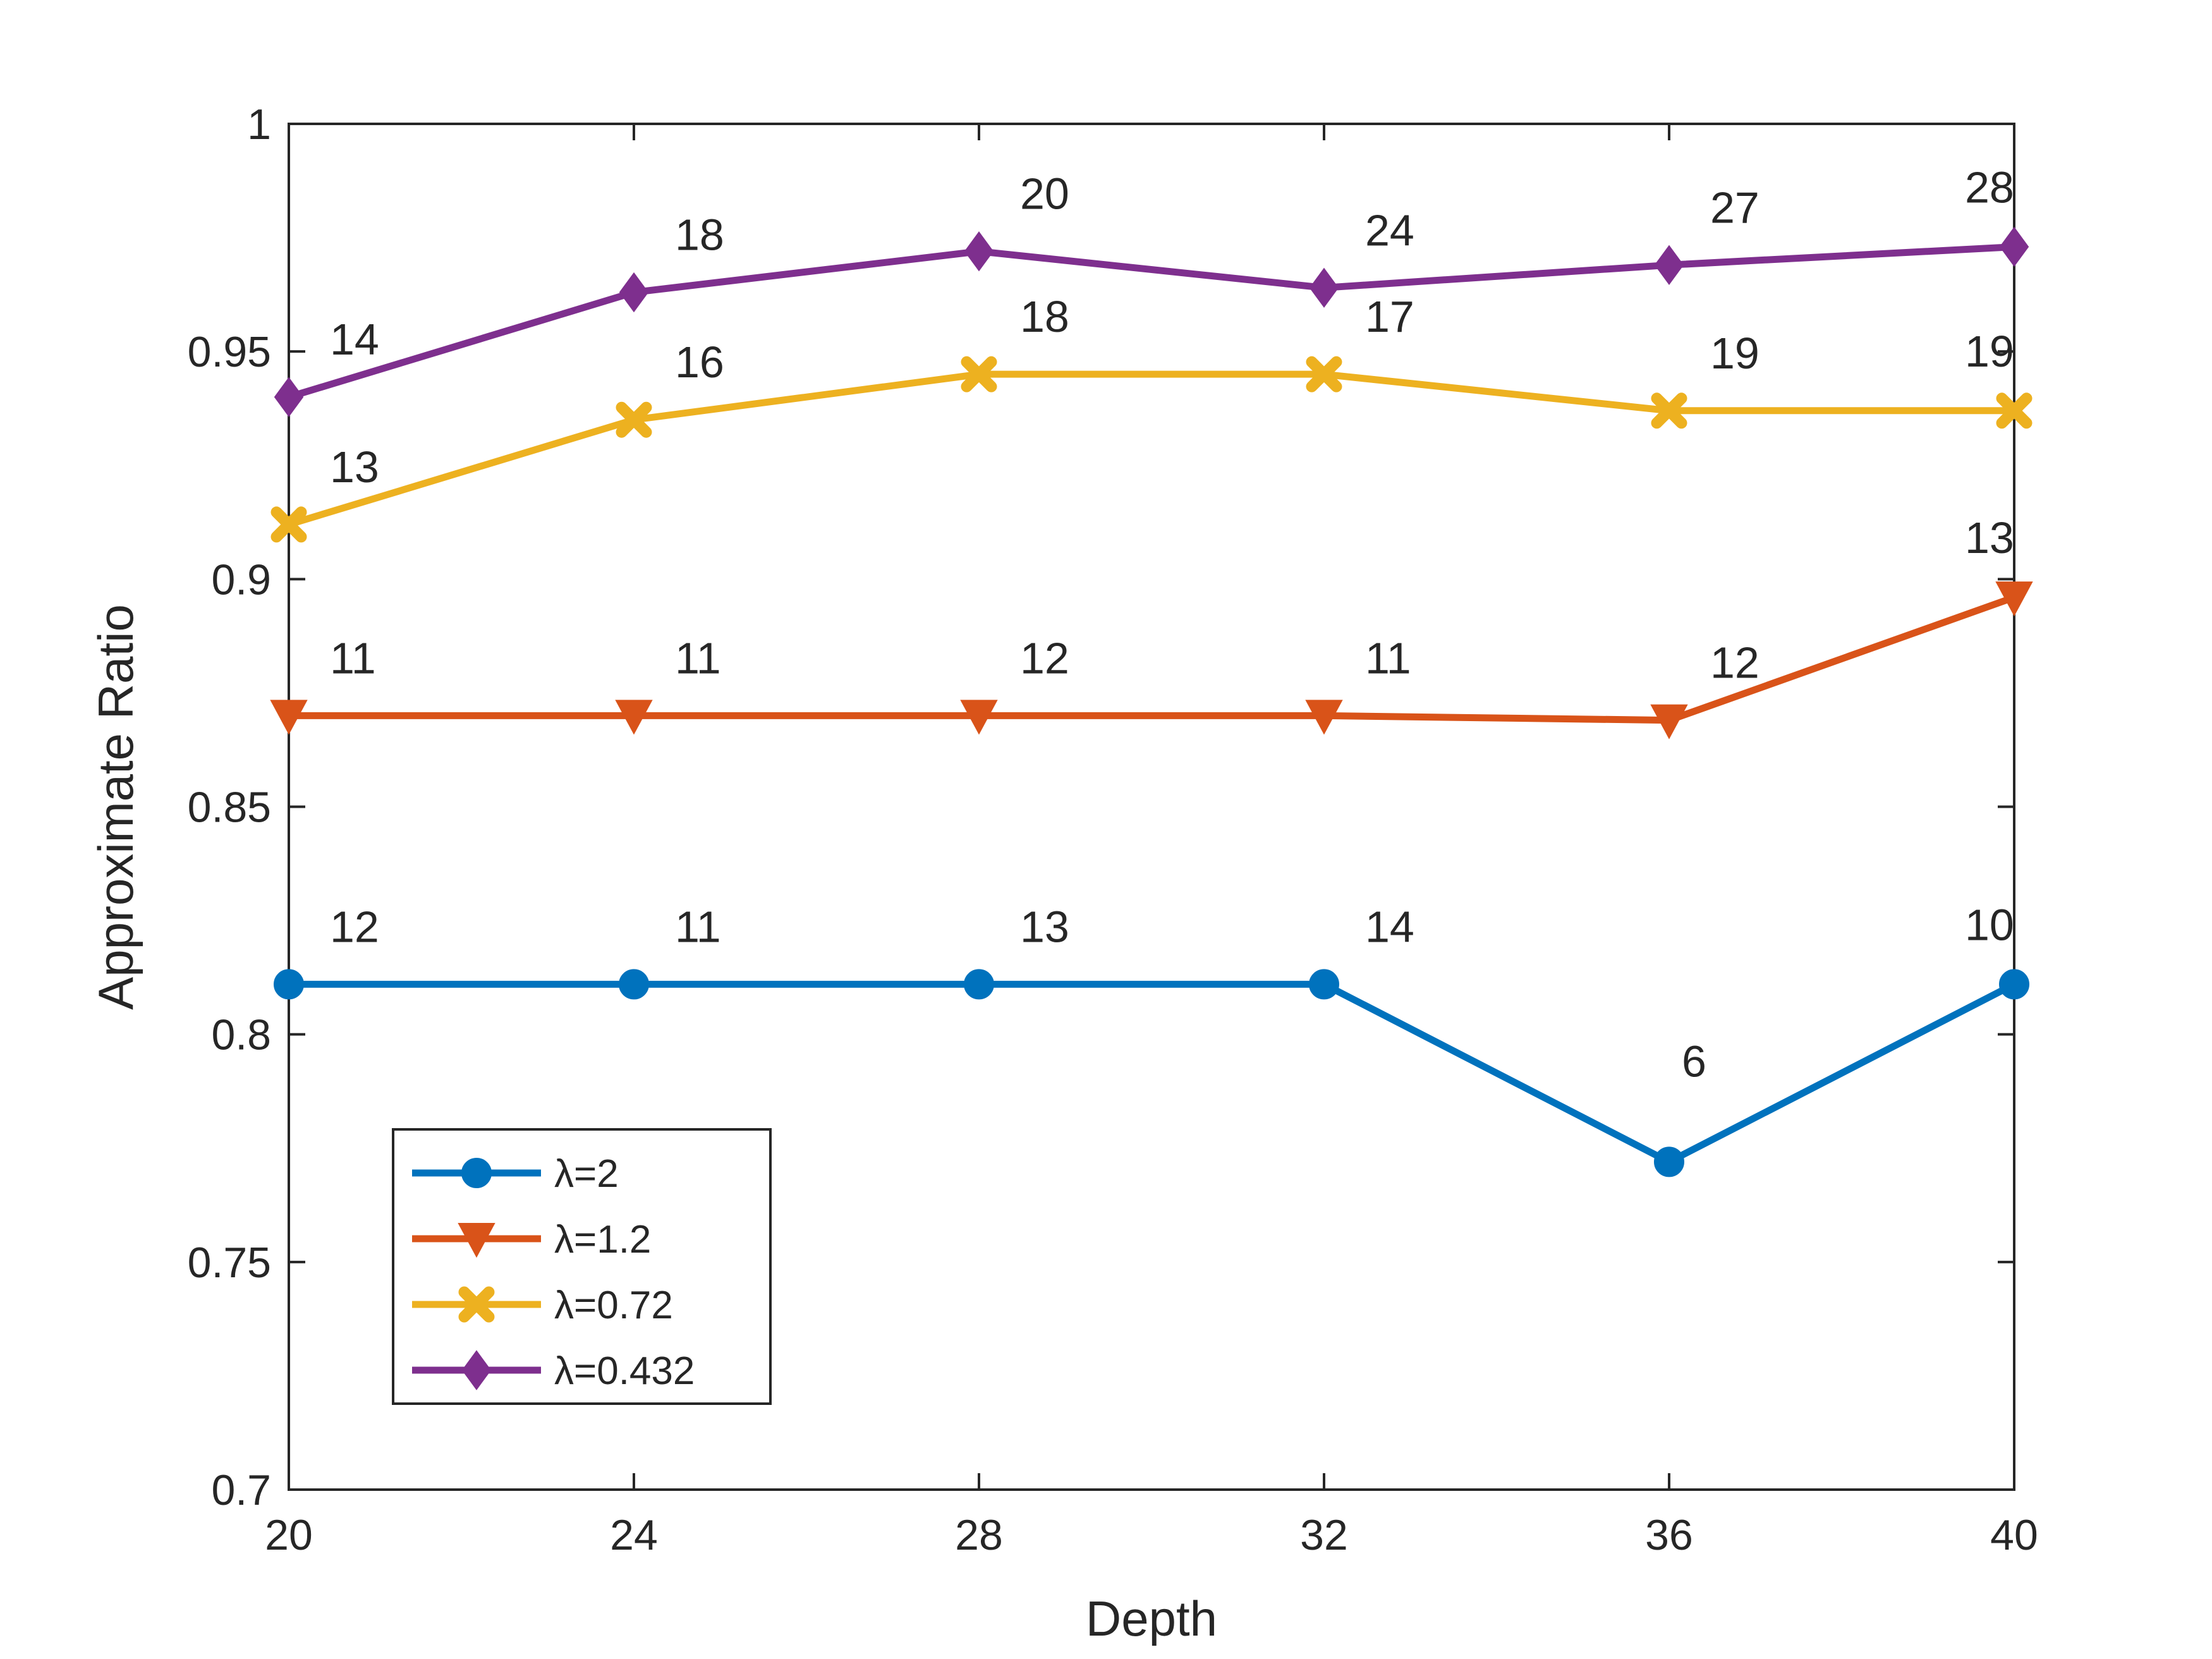 The width and height of the screenshot is (2212, 1659). What do you see at coordinates (1389, 230) in the screenshot?
I see `data-label: 24` at bounding box center [1389, 230].